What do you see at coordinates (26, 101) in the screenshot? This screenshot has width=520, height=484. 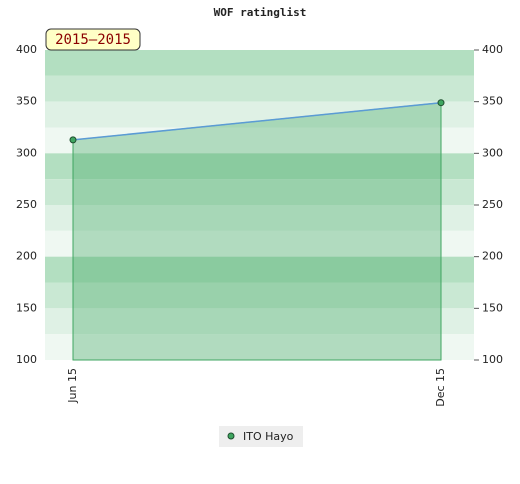 I see `y-tick-label: 350` at bounding box center [26, 101].